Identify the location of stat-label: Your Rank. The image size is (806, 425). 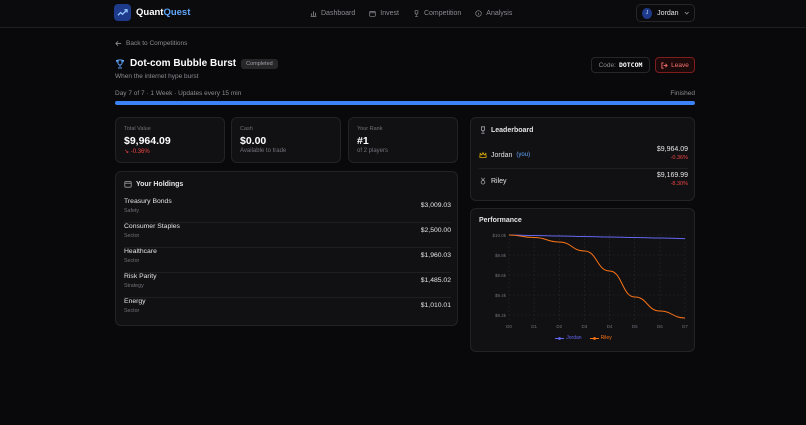
(370, 129).